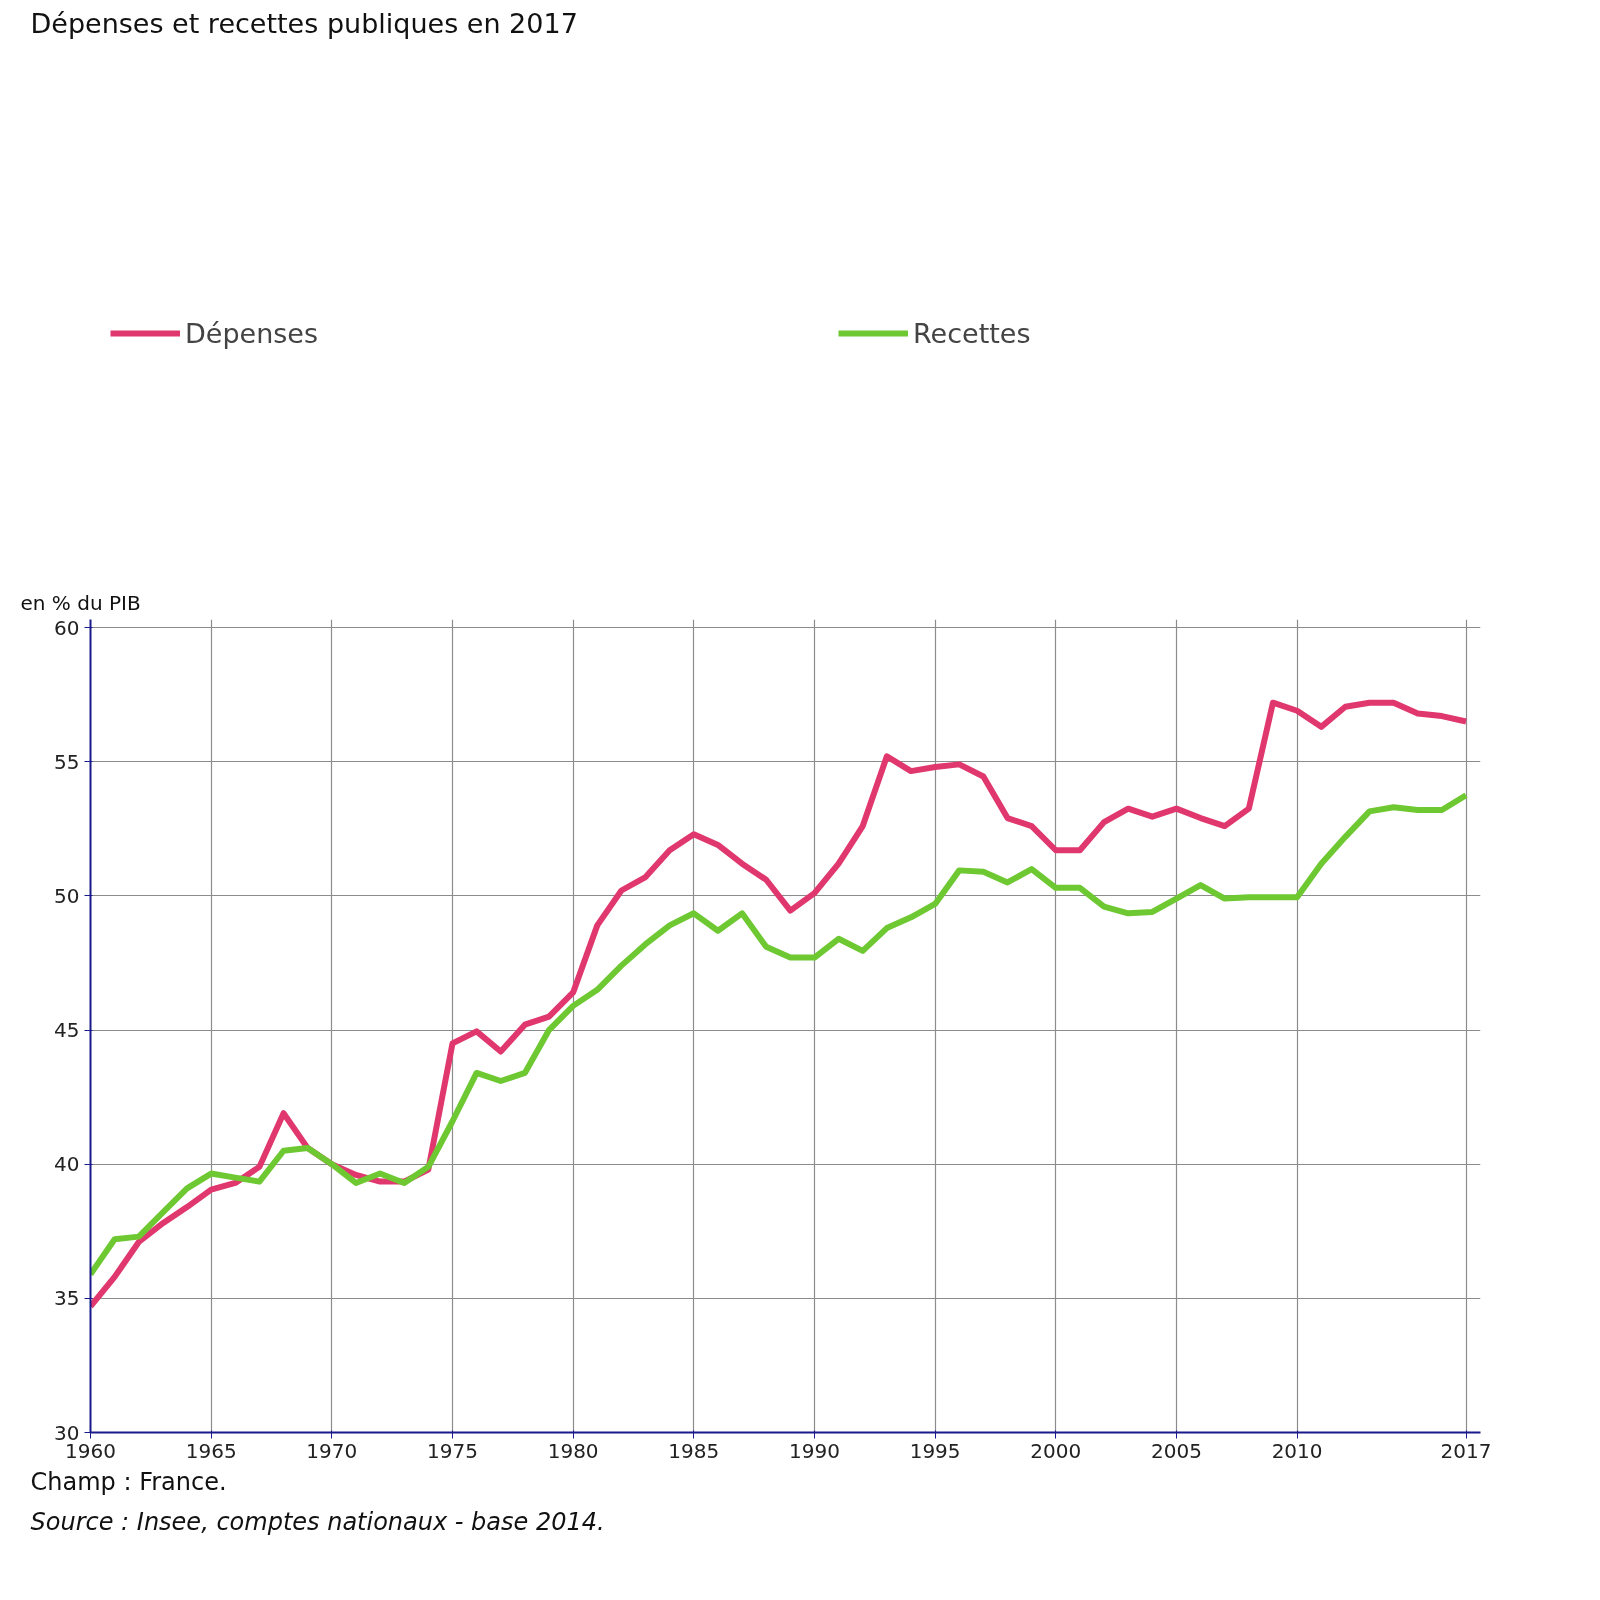 This screenshot has width=1600, height=1600. I want to click on chart-title: Dépenses et recettes publiques en 2017, so click(304, 23).